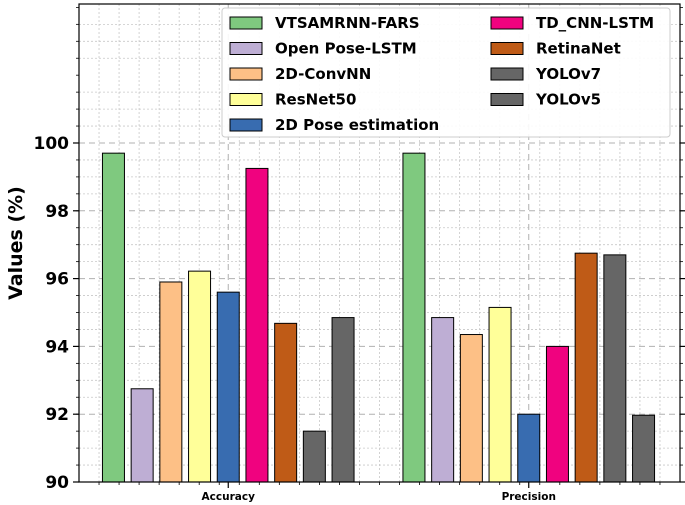  What do you see at coordinates (286, 402) in the screenshot?
I see `bar-retinanet-accuracy` at bounding box center [286, 402].